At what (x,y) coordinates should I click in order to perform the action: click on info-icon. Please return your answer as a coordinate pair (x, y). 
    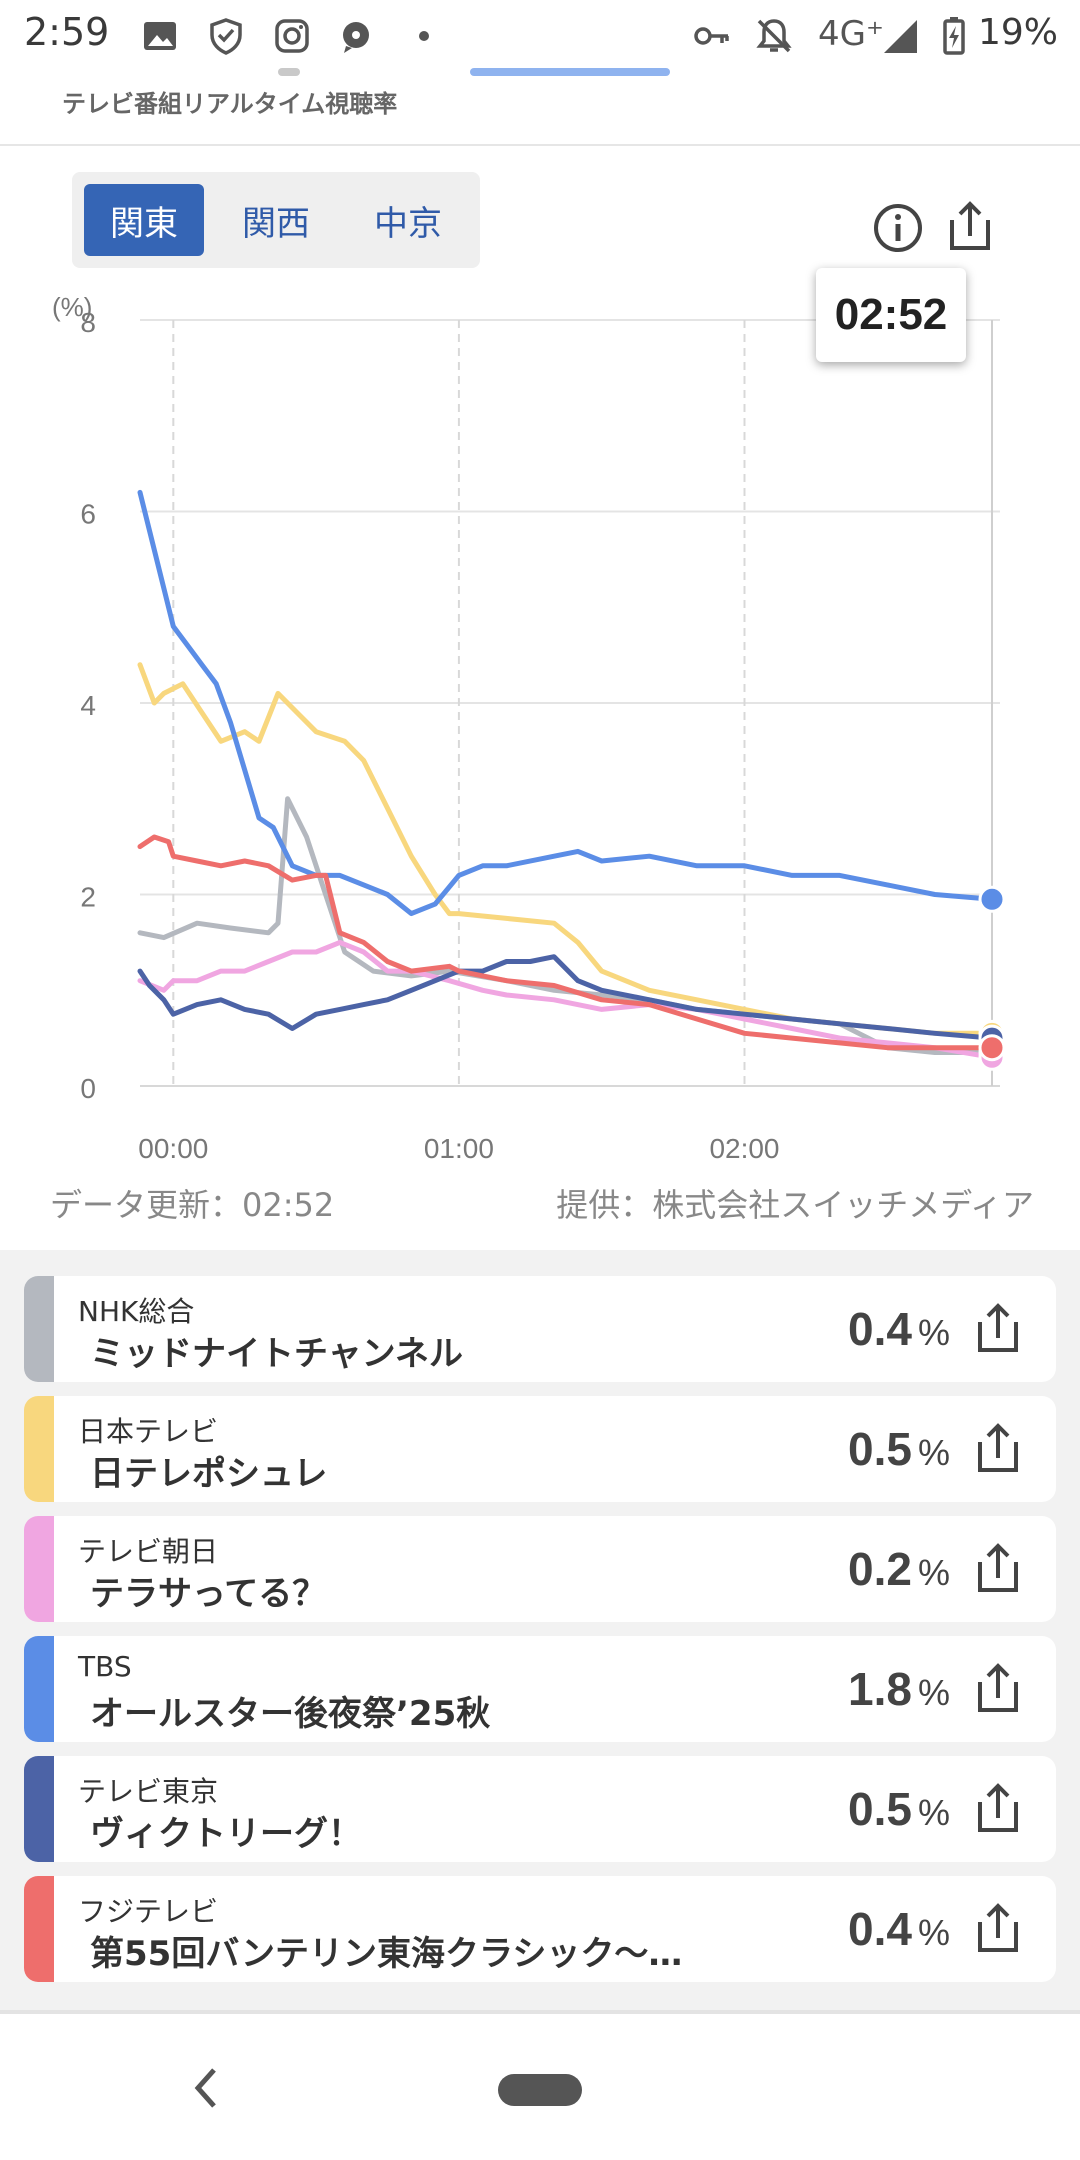
    Looking at the image, I should click on (898, 228).